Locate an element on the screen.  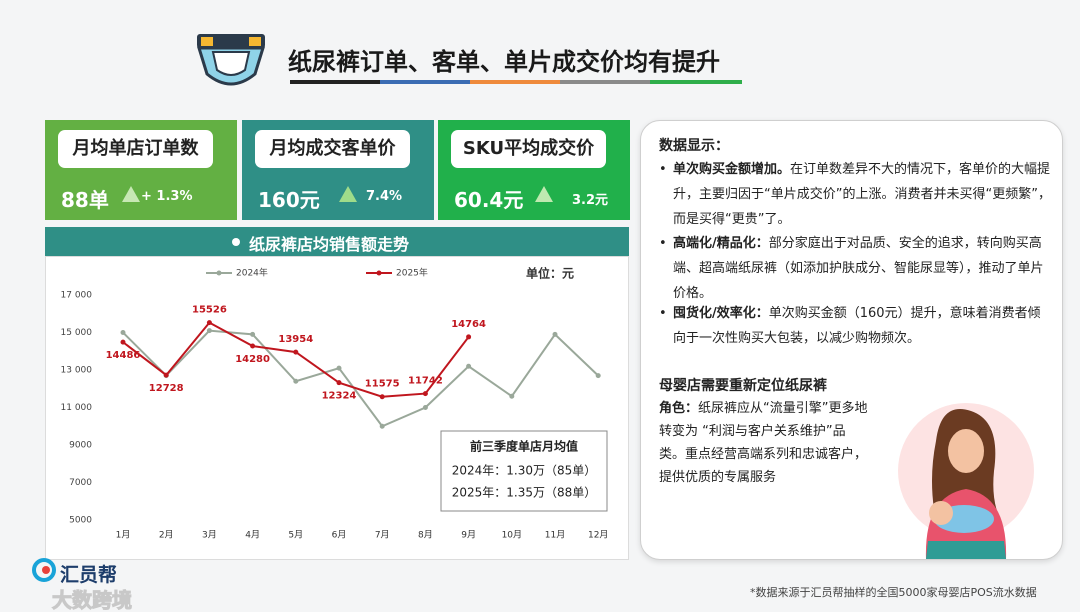
y-tick-label: 7000 is located at coordinates (80, 483).